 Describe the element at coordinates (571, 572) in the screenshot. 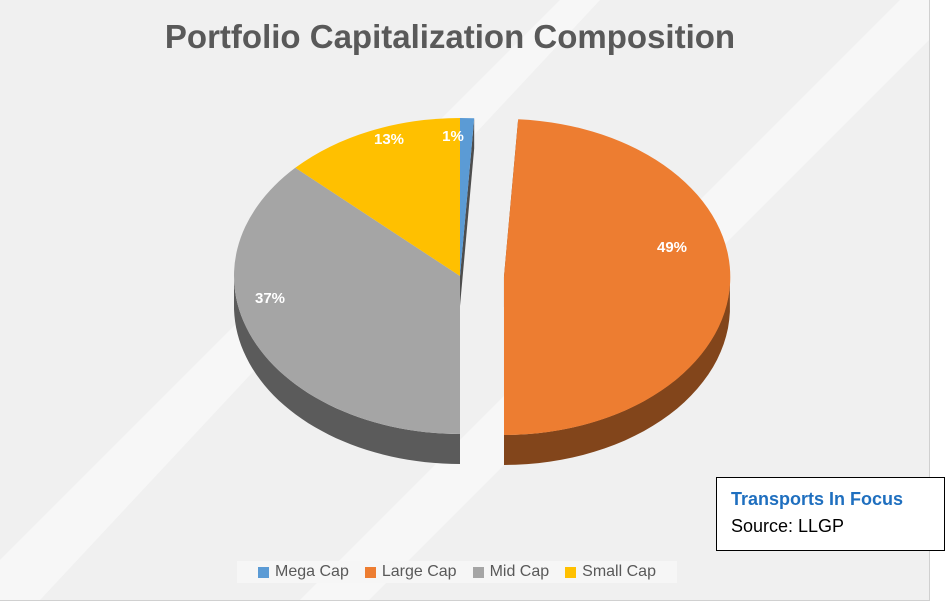

I see `legend-swatch-small-cap` at that location.